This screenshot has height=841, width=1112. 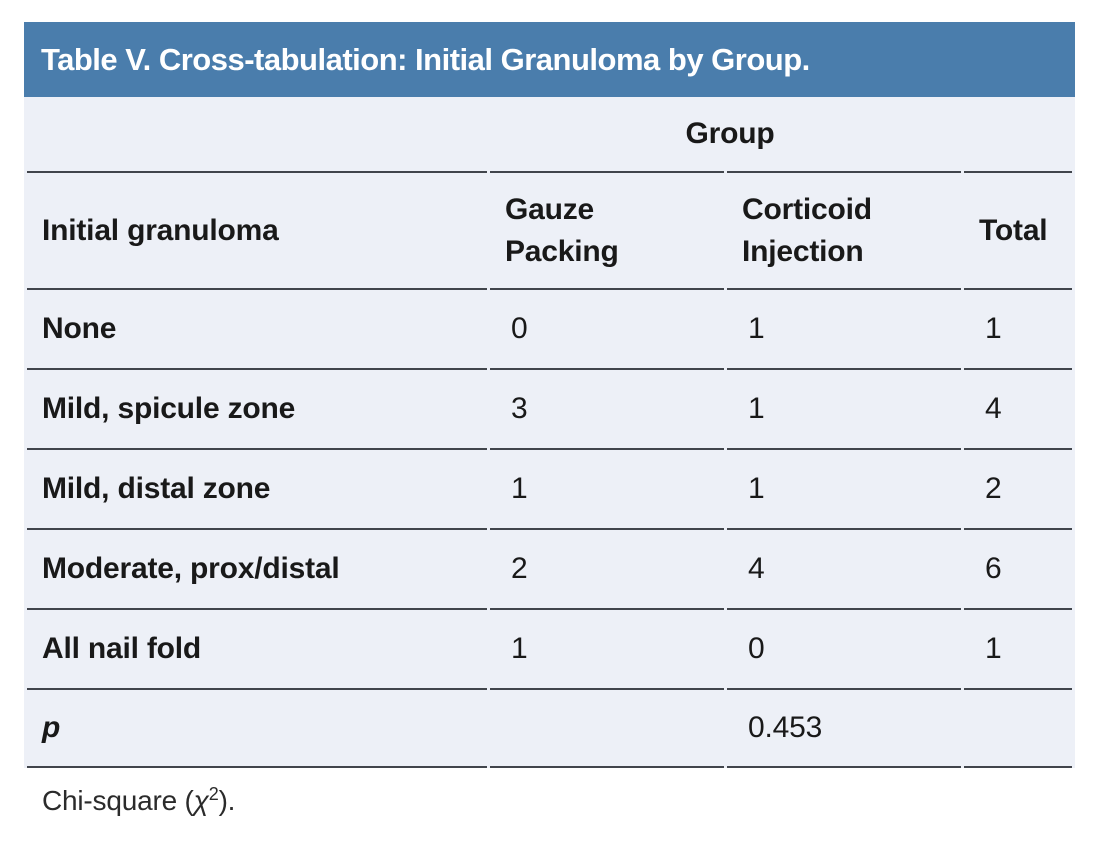 What do you see at coordinates (607, 230) in the screenshot?
I see `column-header-gauze-packing: Gauze Packing` at bounding box center [607, 230].